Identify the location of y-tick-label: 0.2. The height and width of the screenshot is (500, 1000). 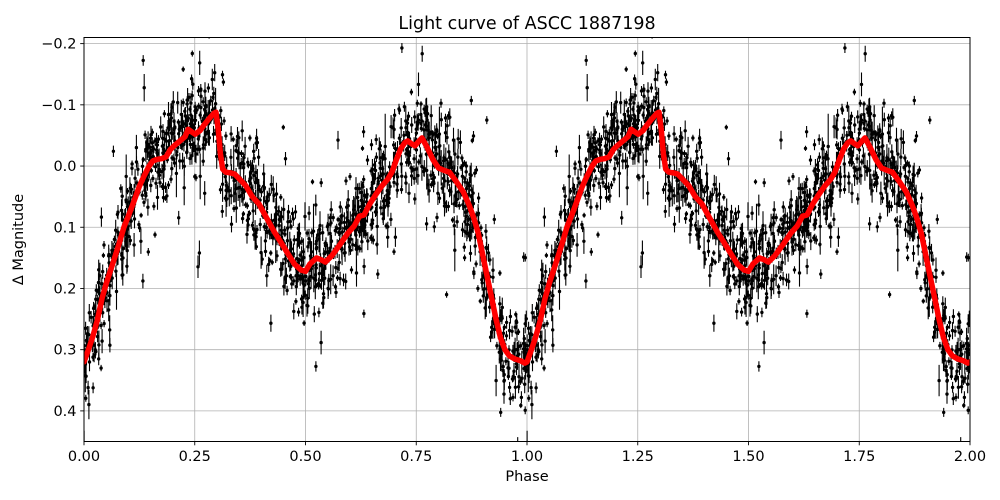
(64, 289).